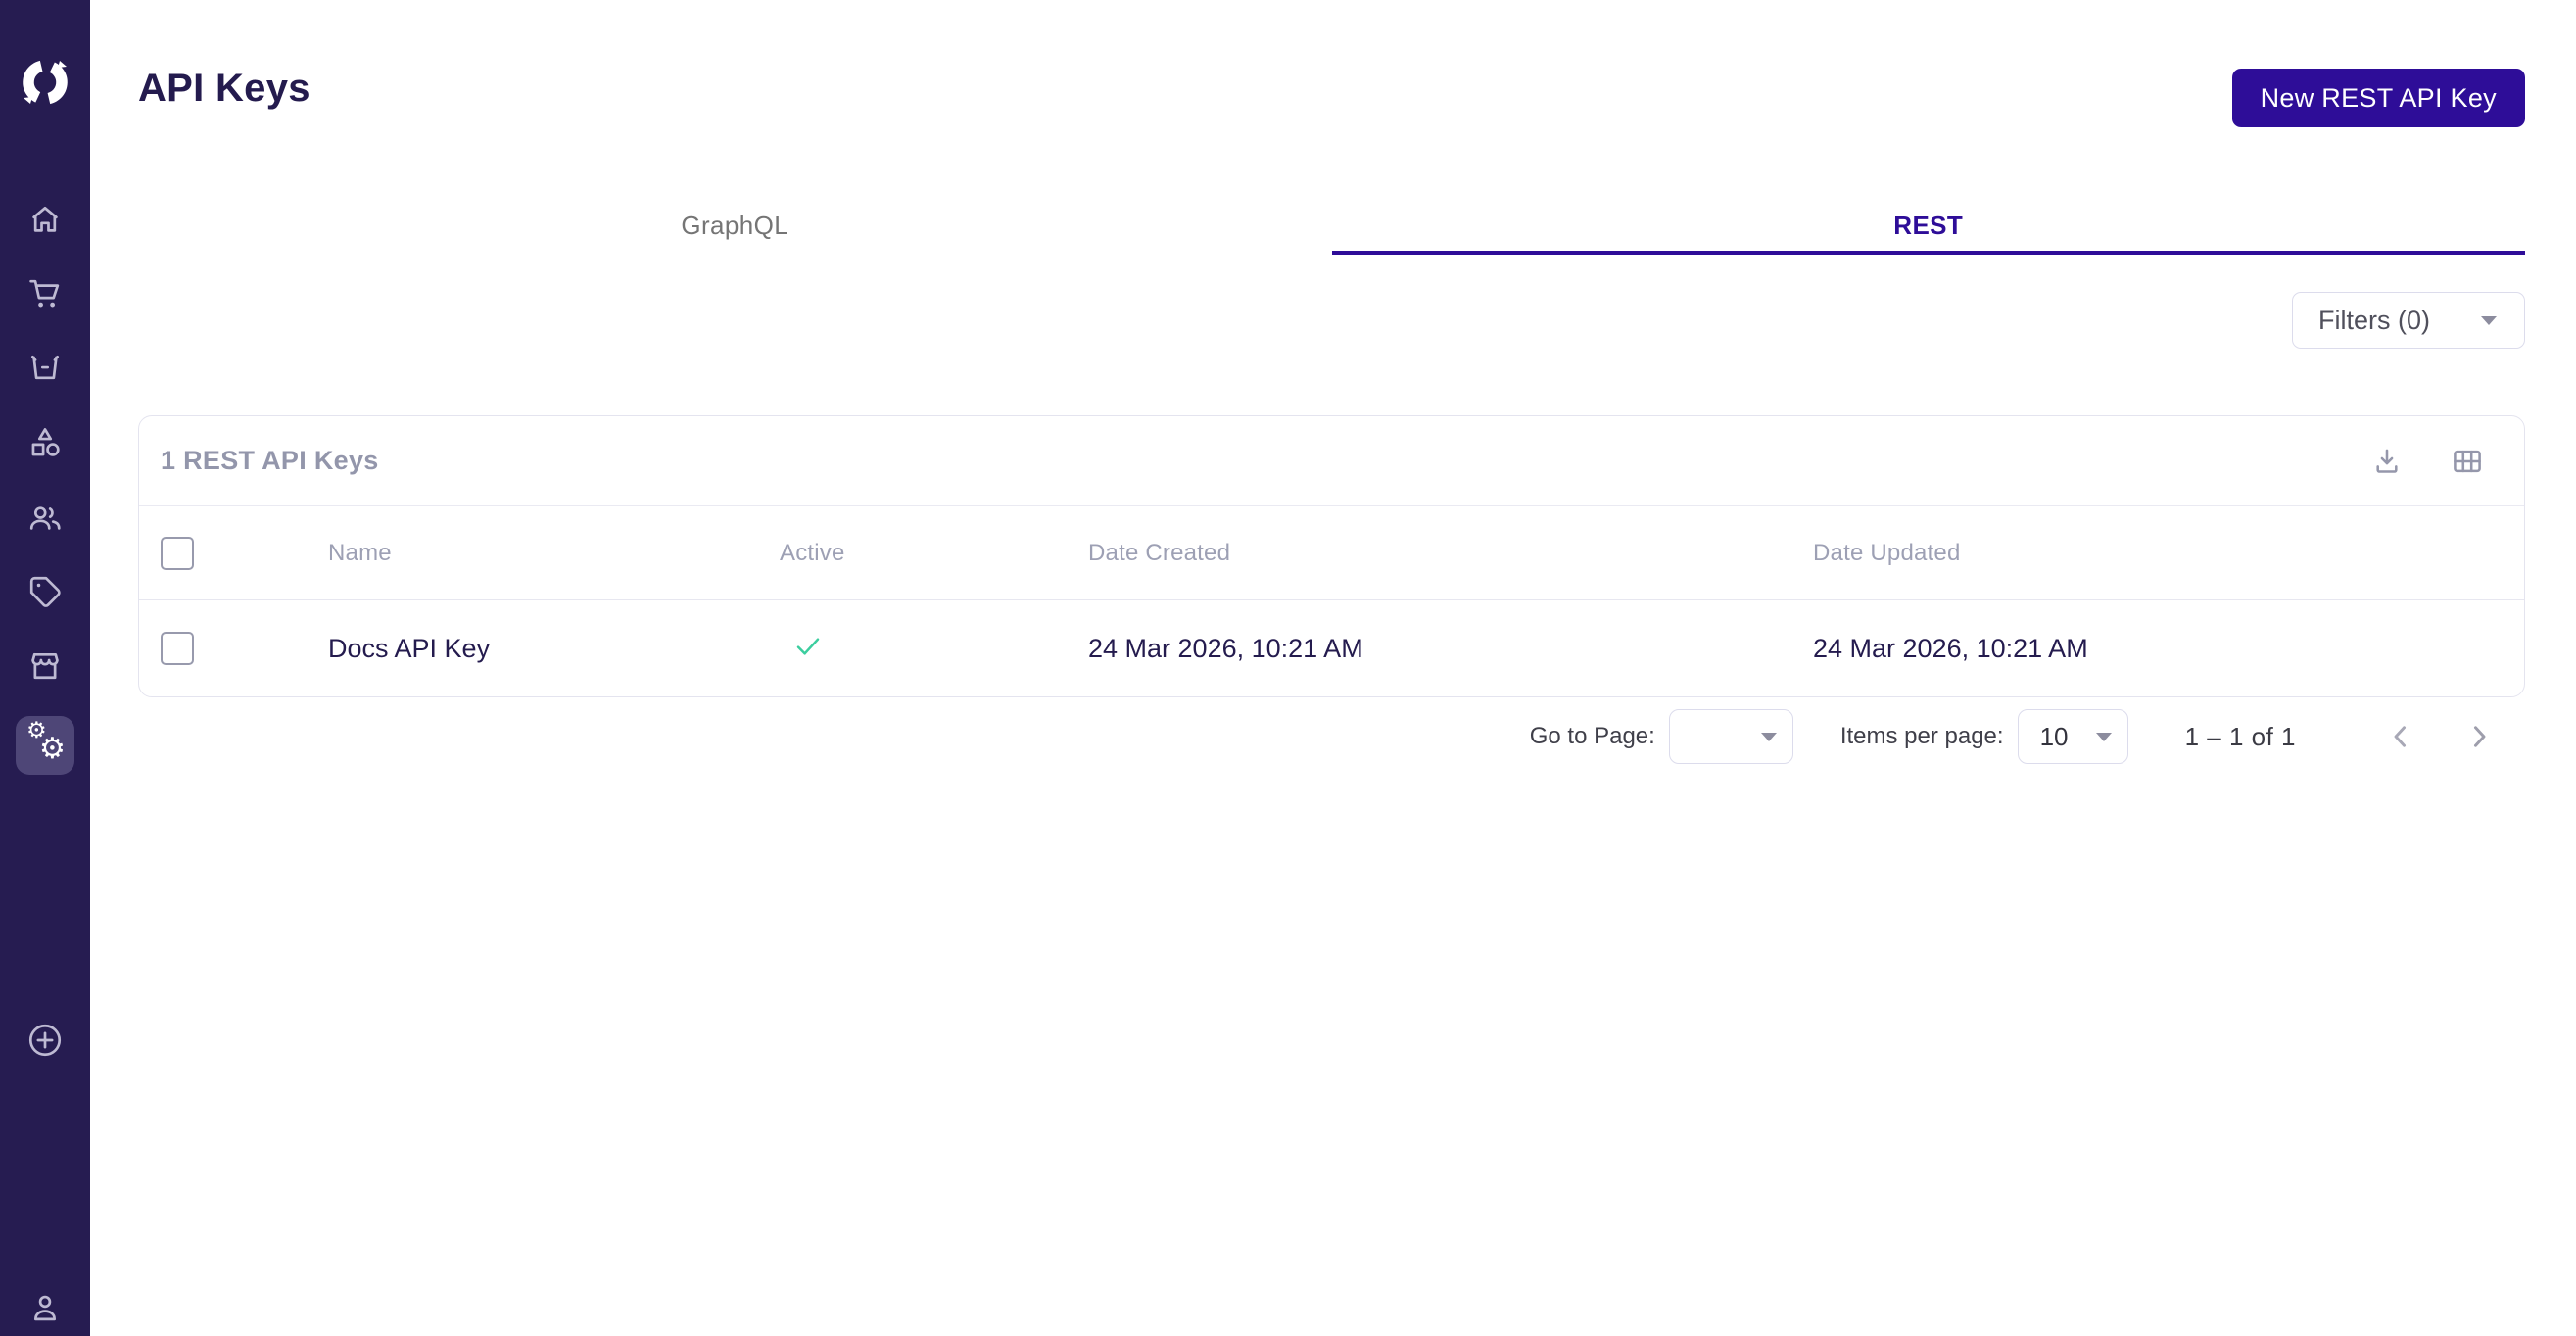 The height and width of the screenshot is (1336, 2576). Describe the element at coordinates (270, 460) in the screenshot. I see `card-title: 1 REST API Keys` at that location.